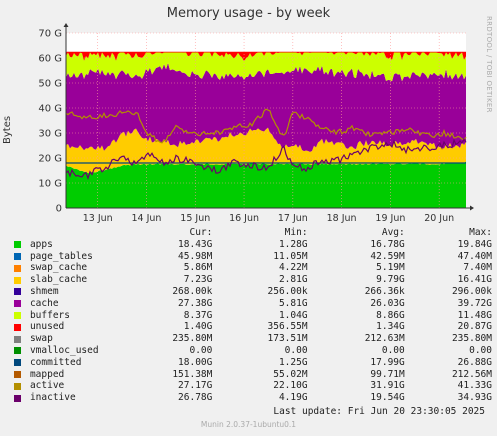 The width and height of the screenshot is (497, 436). Describe the element at coordinates (195, 303) in the screenshot. I see `legend-cur: 27.38G` at that location.